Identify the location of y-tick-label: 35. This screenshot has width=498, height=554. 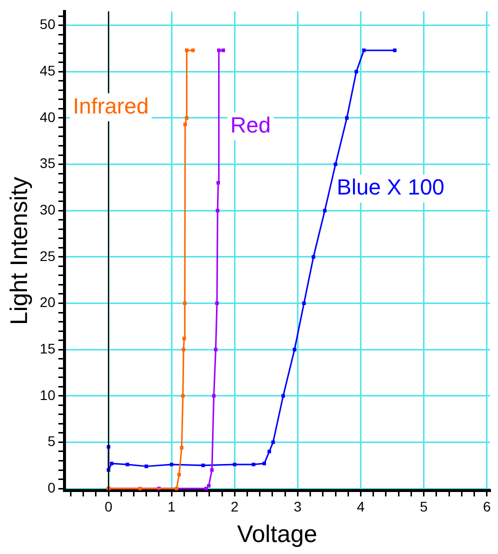
(48, 163).